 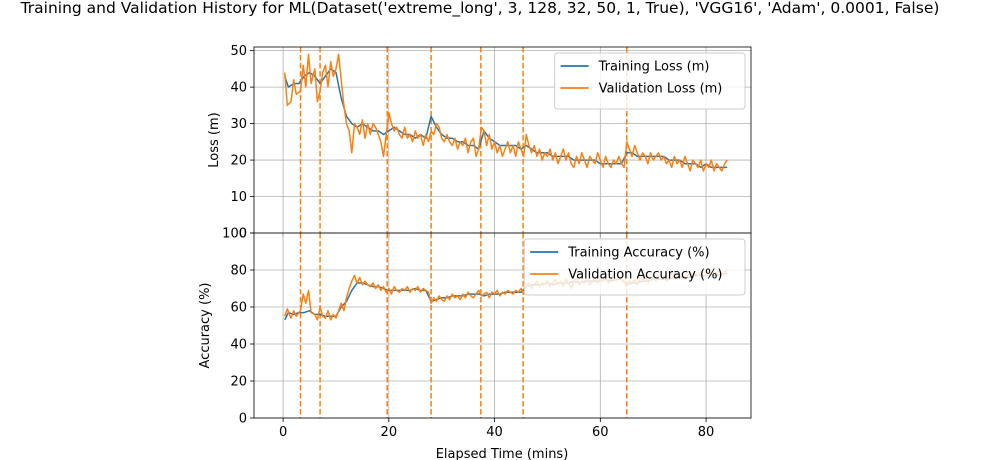 I want to click on x-axis-label: Elapsed Time (mins), so click(x=502, y=453).